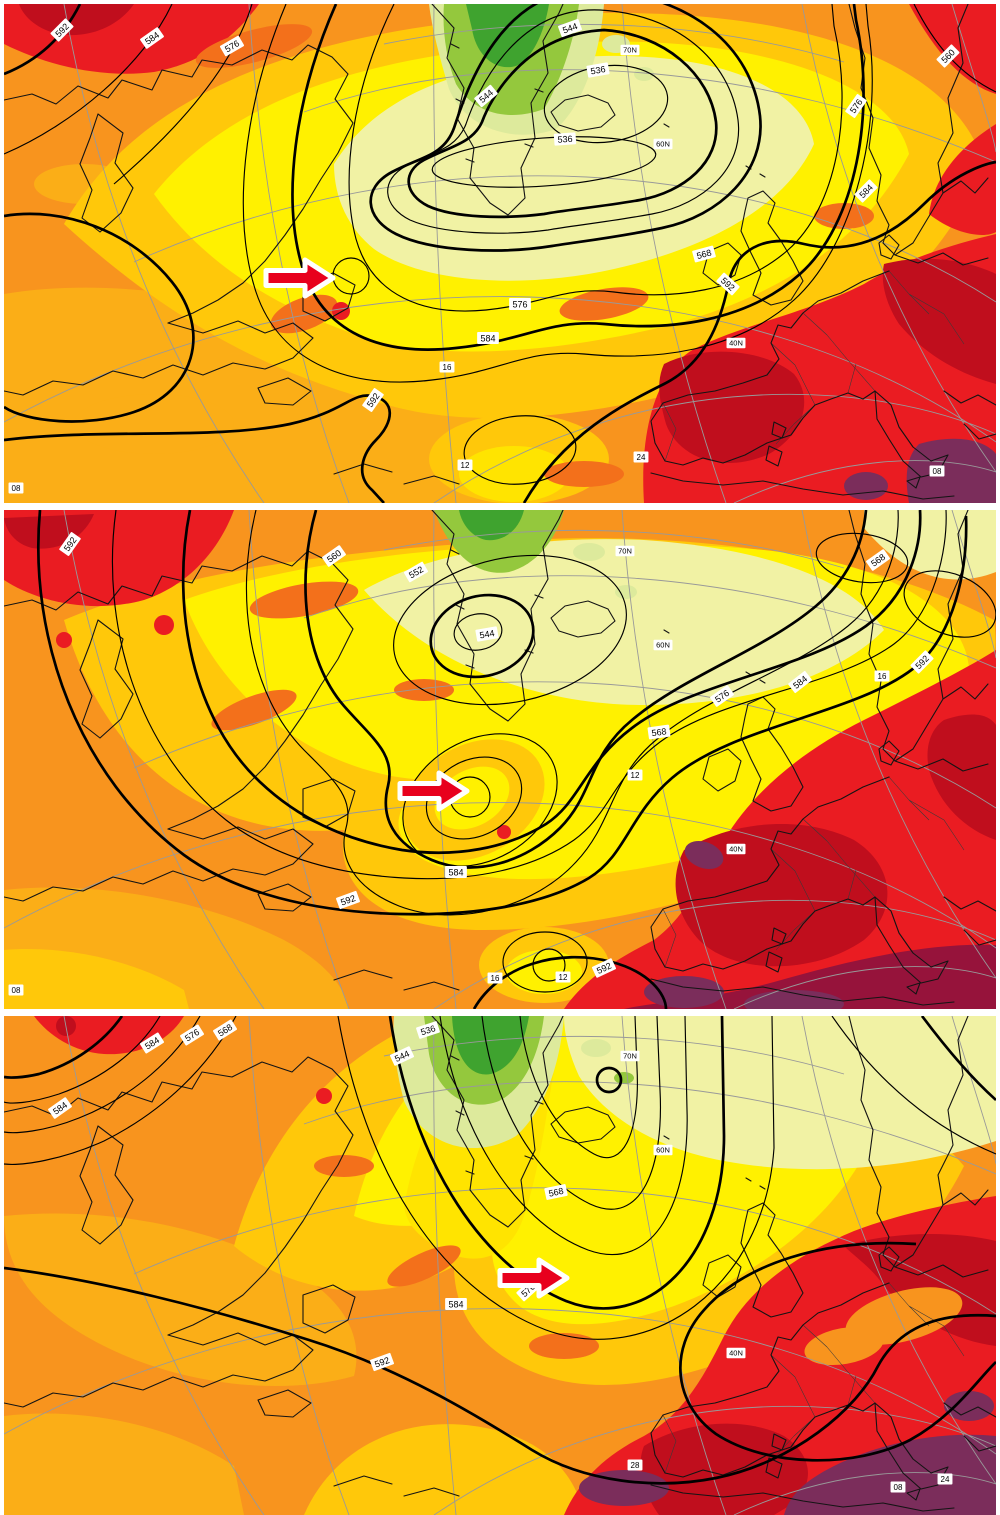 The image size is (1000, 1515). I want to click on svg-text: 28, so click(635, 1465).